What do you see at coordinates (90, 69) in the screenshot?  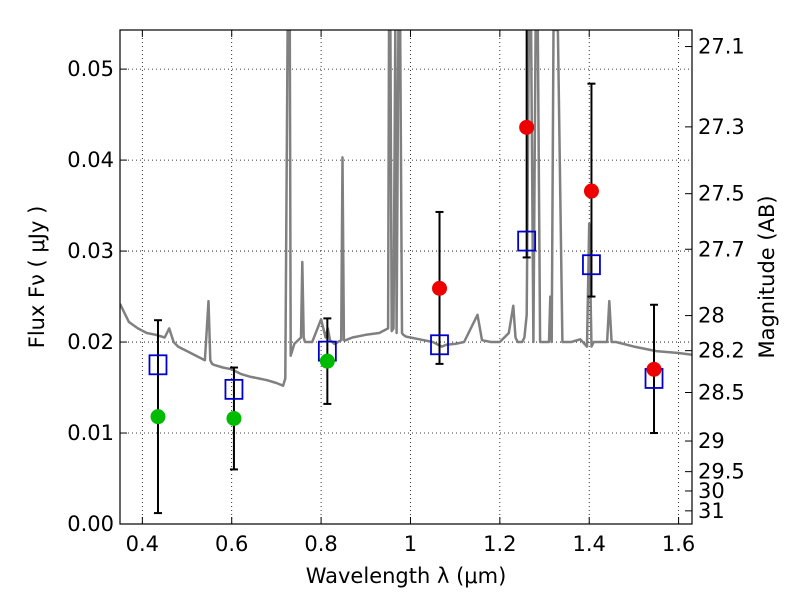 I see `y-tick-label: 0.05` at bounding box center [90, 69].